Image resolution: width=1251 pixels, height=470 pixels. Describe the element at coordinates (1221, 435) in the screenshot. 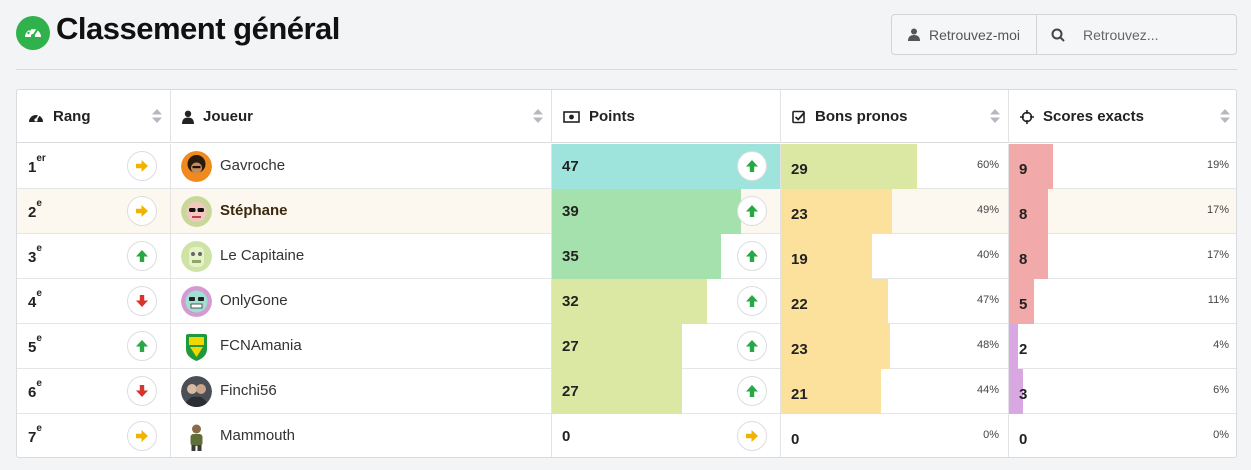

I see `exact-scores-percent: 0%` at that location.